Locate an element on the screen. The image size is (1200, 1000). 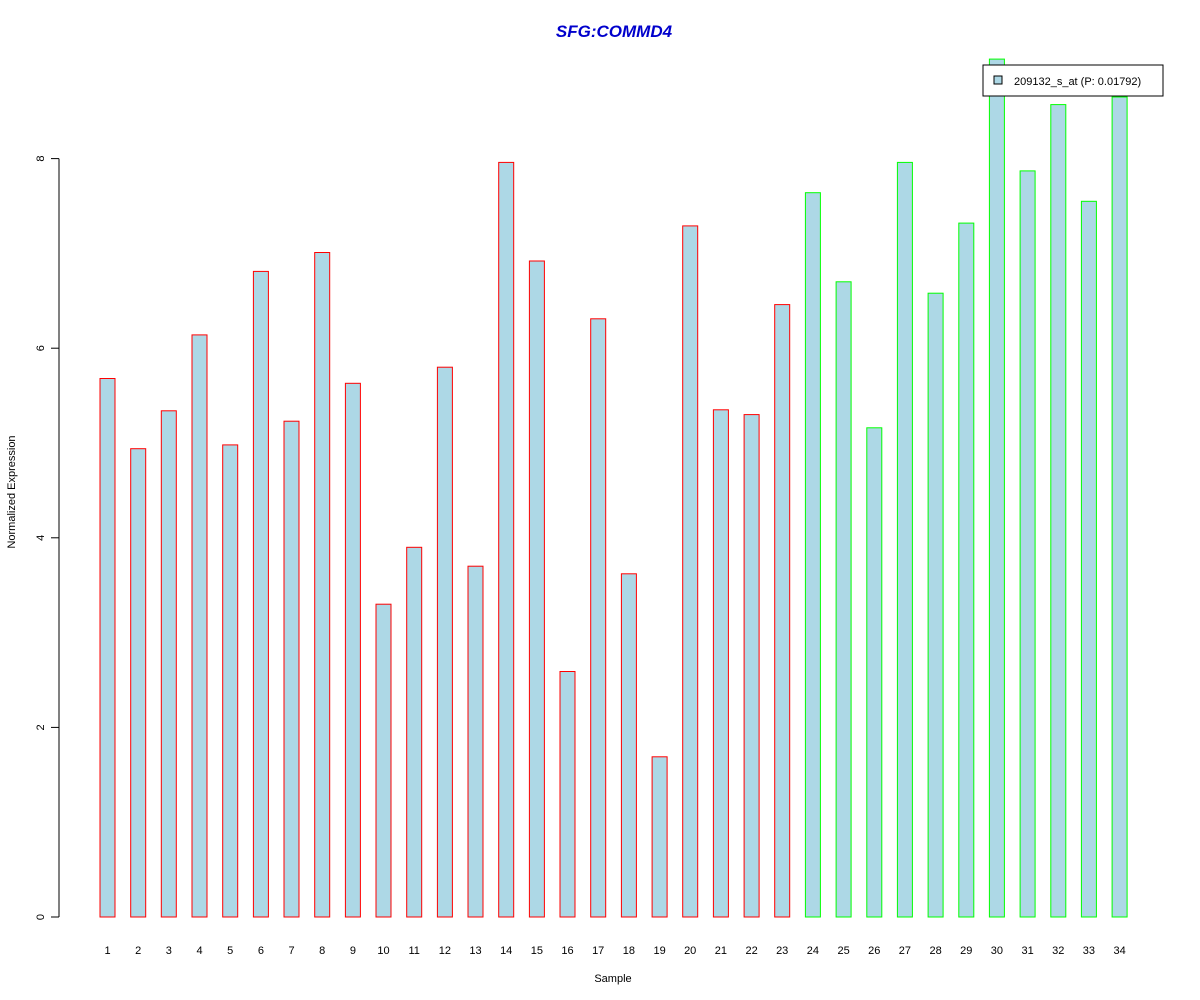
y-axis-label: Normalized Expression is located at coordinates (12, 491).